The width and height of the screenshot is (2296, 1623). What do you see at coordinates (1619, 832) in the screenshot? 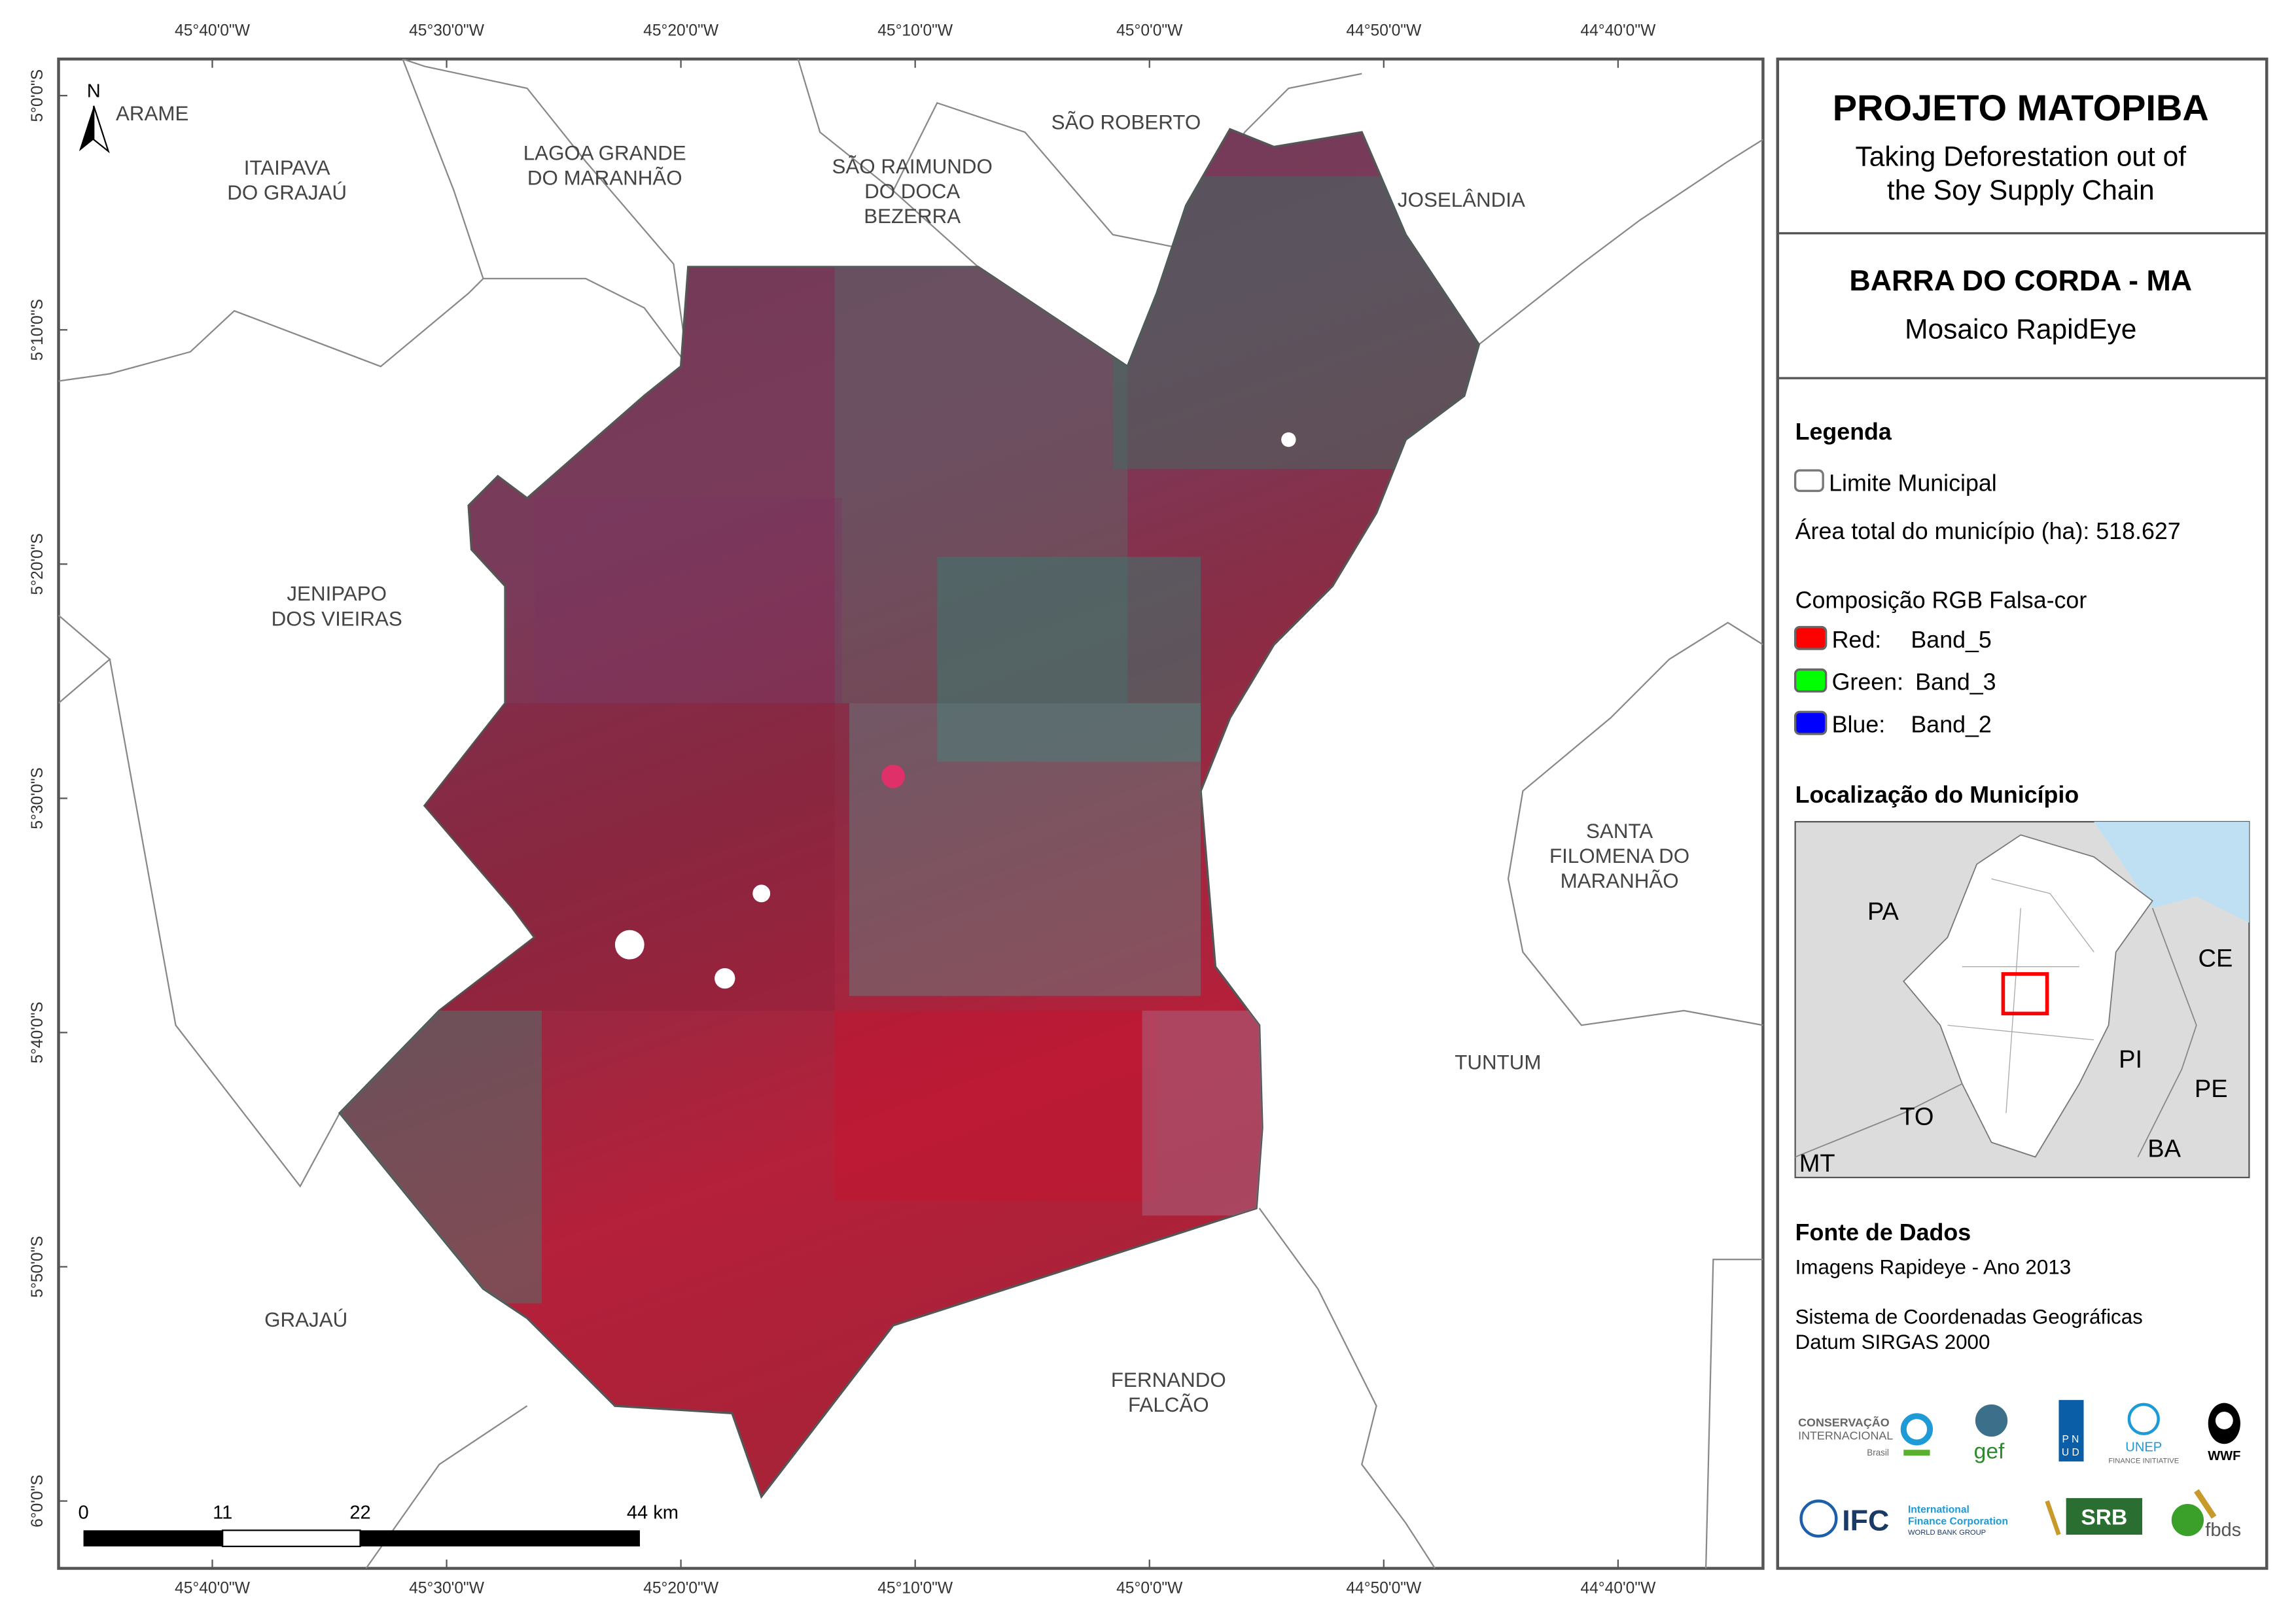
I see `municipality-label: SANTA` at bounding box center [1619, 832].